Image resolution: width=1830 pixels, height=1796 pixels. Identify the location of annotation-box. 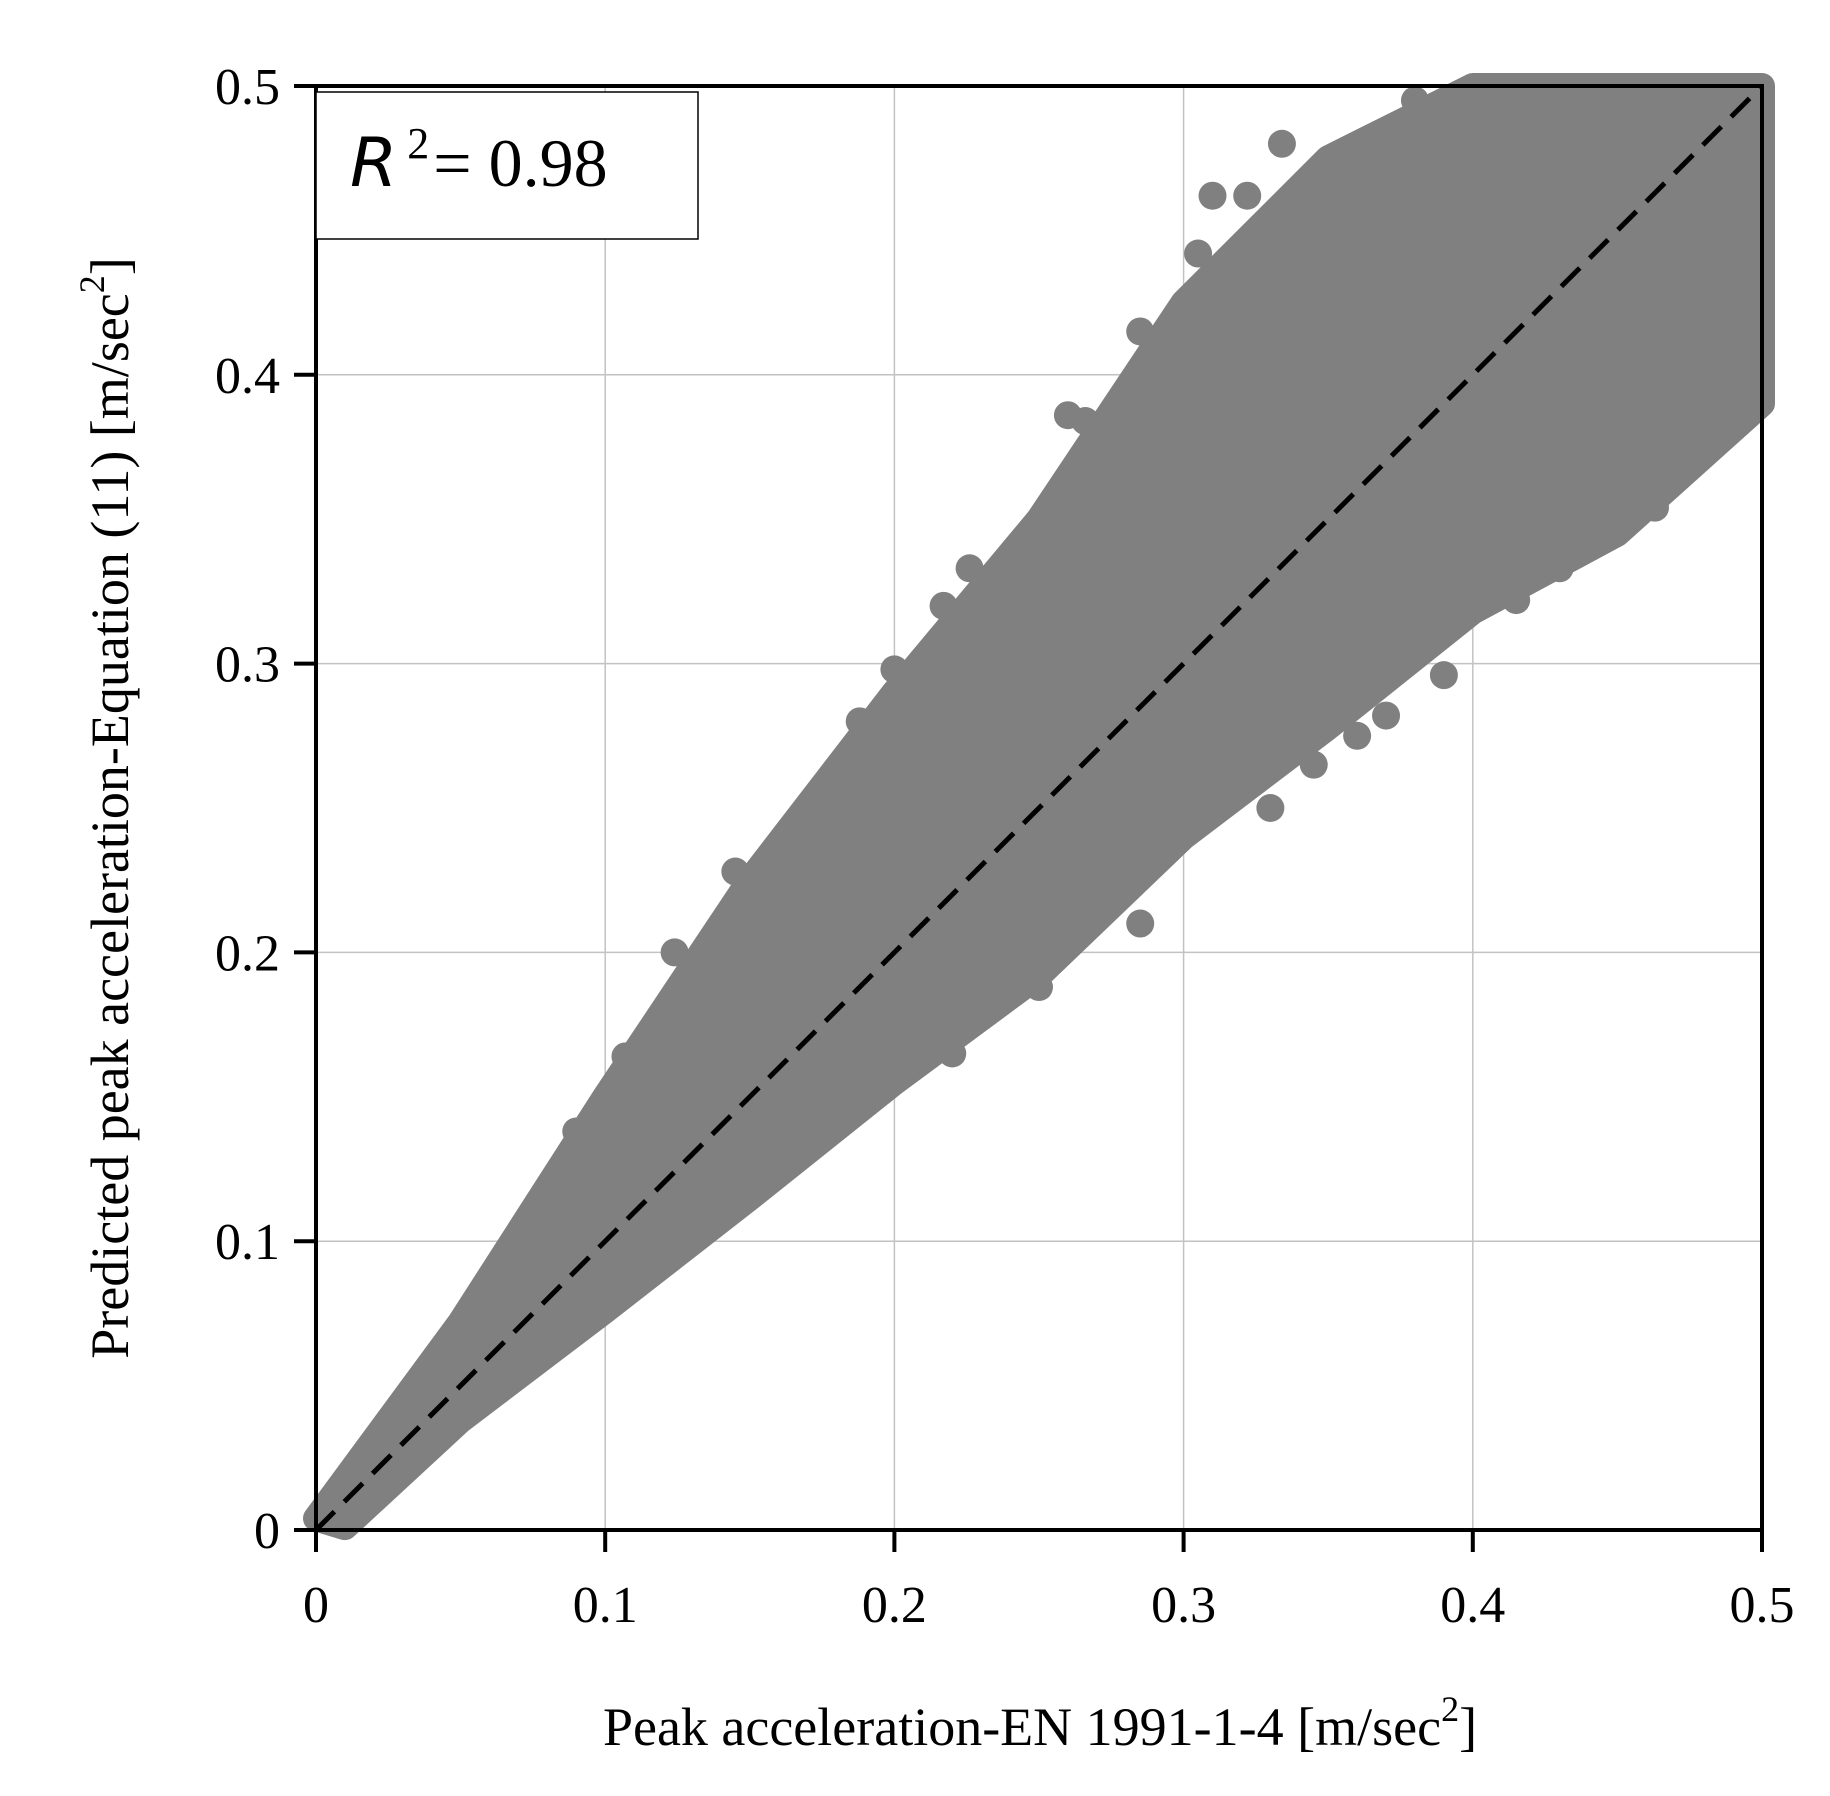
(507, 165).